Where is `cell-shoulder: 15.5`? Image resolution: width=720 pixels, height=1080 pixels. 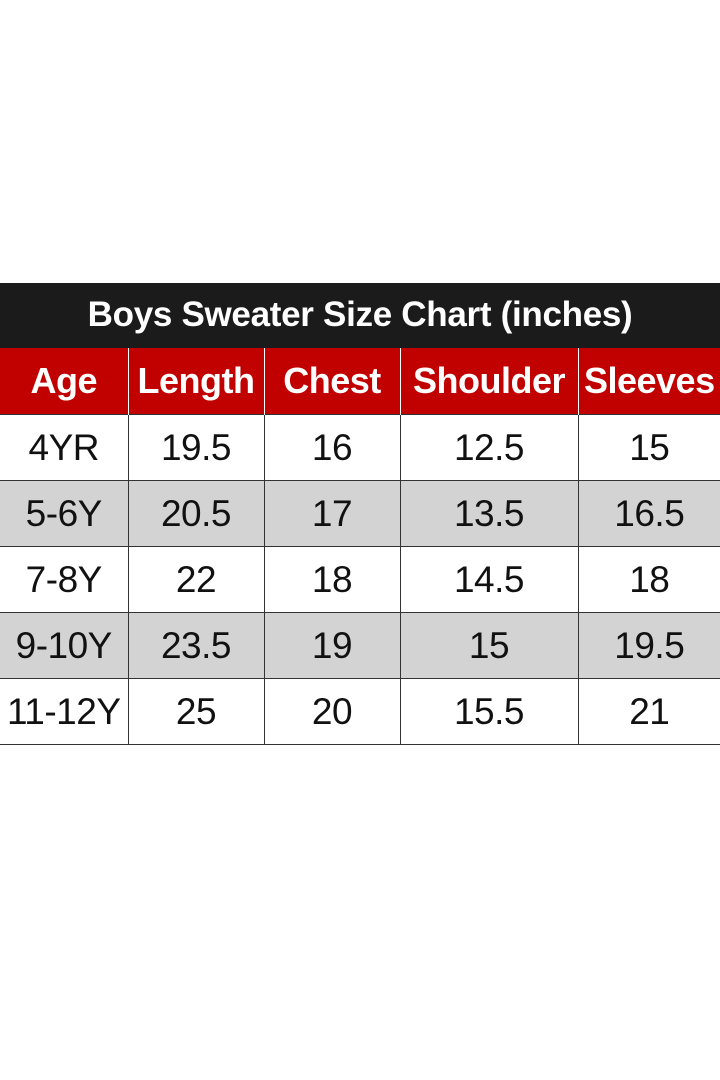
cell-shoulder: 15.5 is located at coordinates (489, 711).